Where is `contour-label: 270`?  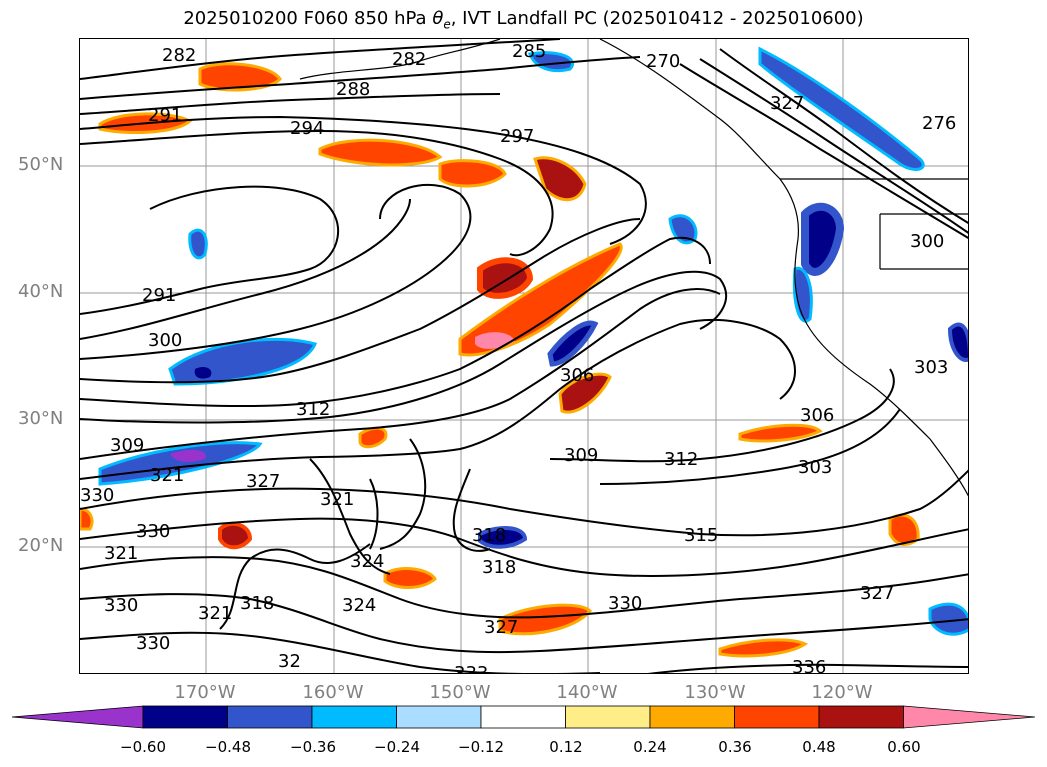
contour-label: 270 is located at coordinates (663, 61).